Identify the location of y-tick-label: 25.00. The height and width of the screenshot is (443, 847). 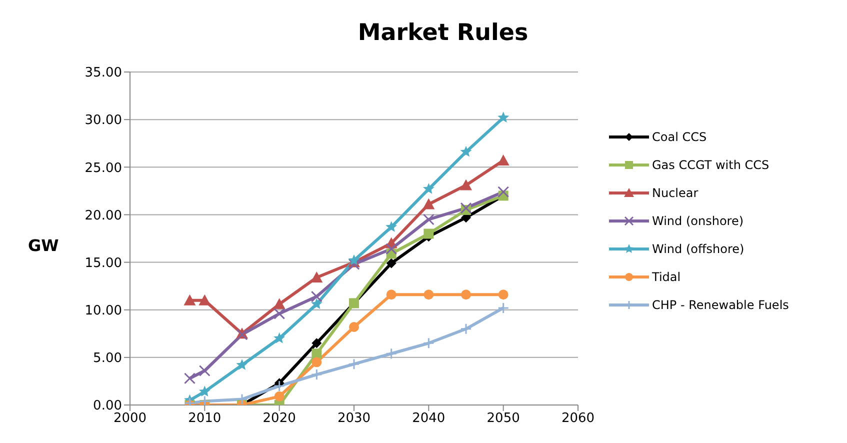
(103, 168).